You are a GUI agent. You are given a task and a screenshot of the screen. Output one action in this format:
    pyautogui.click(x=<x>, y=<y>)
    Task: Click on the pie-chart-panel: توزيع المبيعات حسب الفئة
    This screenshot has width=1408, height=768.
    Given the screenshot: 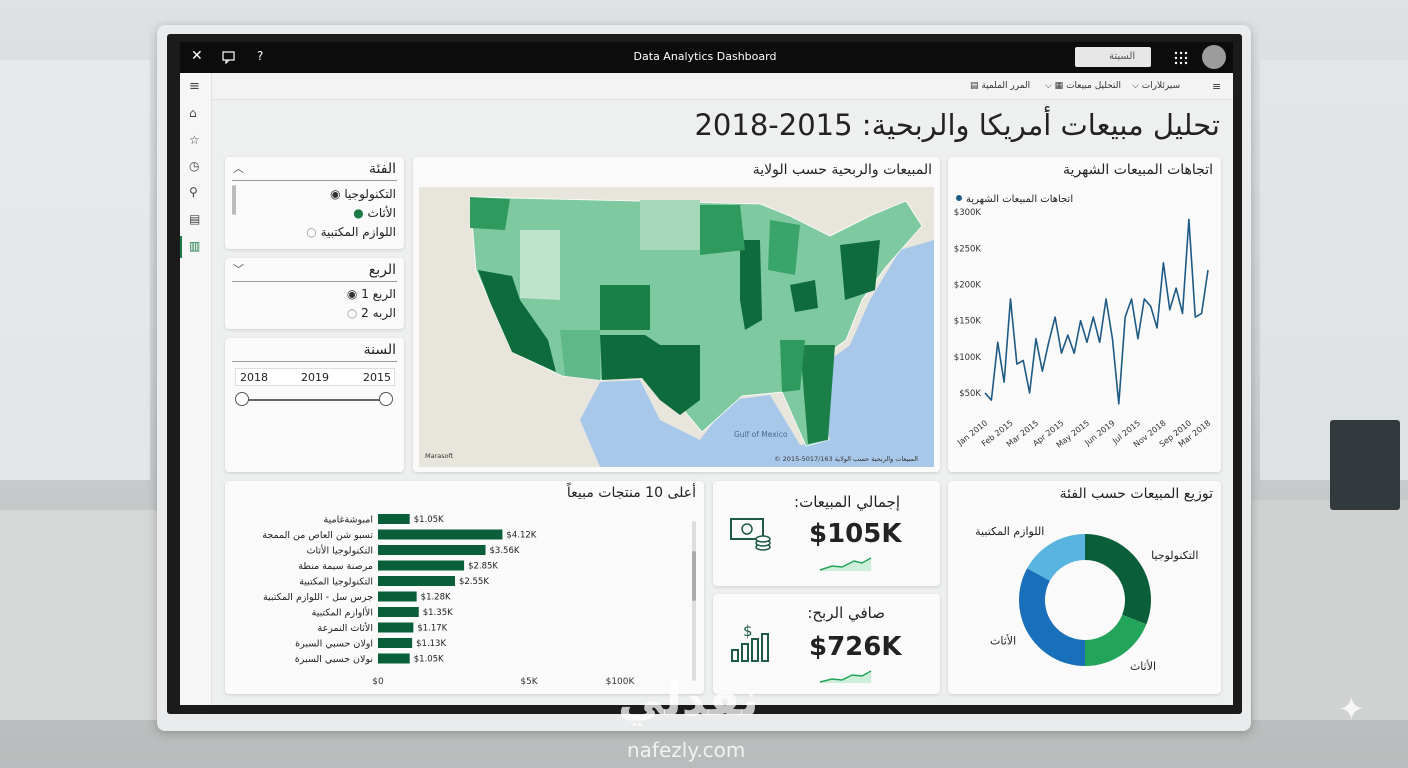 What is the action you would take?
    pyautogui.click(x=1084, y=587)
    